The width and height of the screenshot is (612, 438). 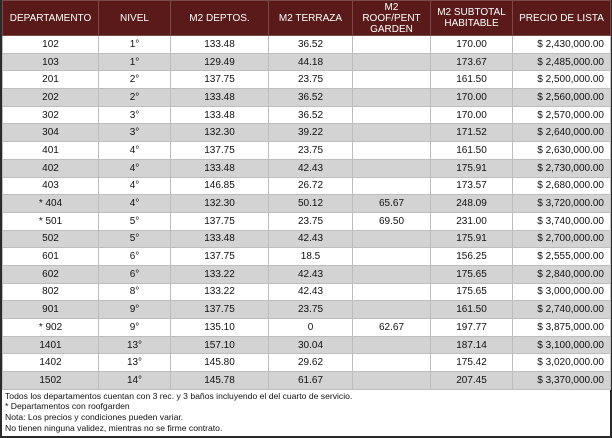 I want to click on table-cell: 50.12, so click(x=310, y=203).